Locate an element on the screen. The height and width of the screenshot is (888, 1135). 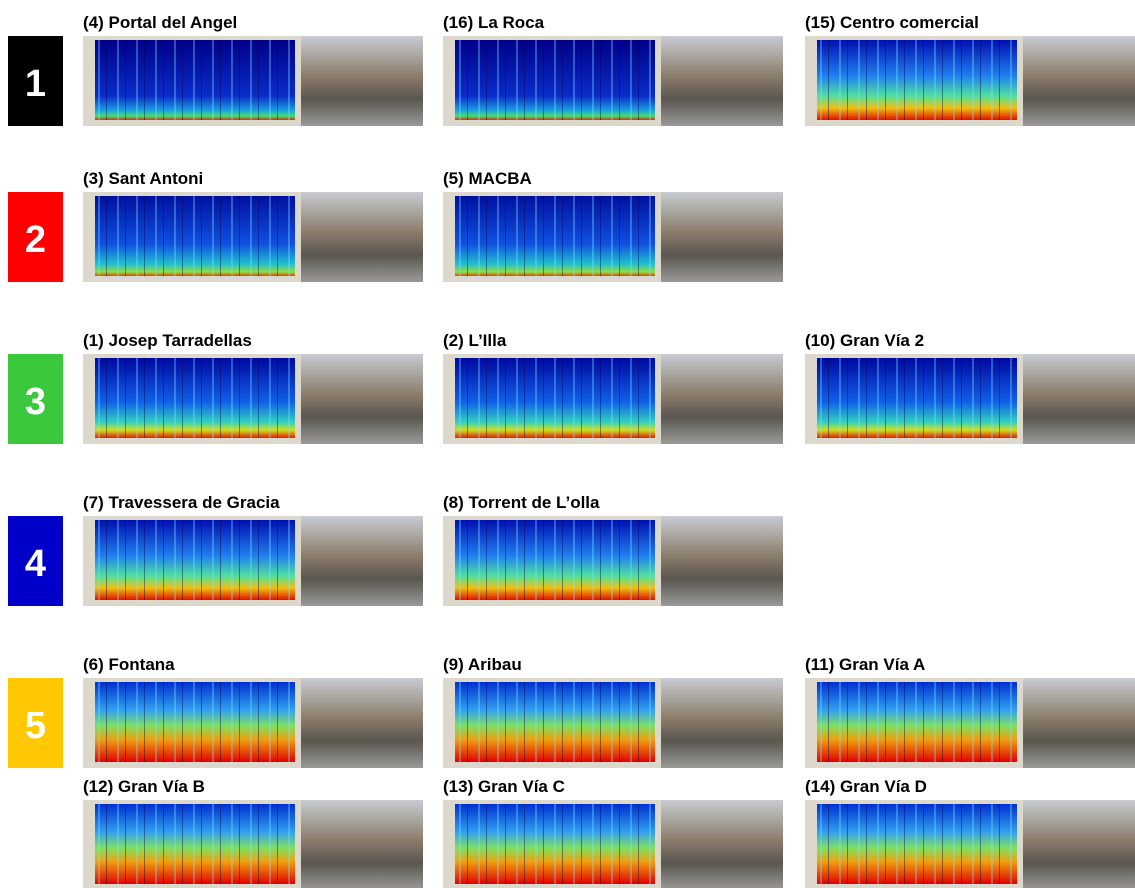
panel-title: (1) Josep Tarradellas is located at coordinates (167, 340).